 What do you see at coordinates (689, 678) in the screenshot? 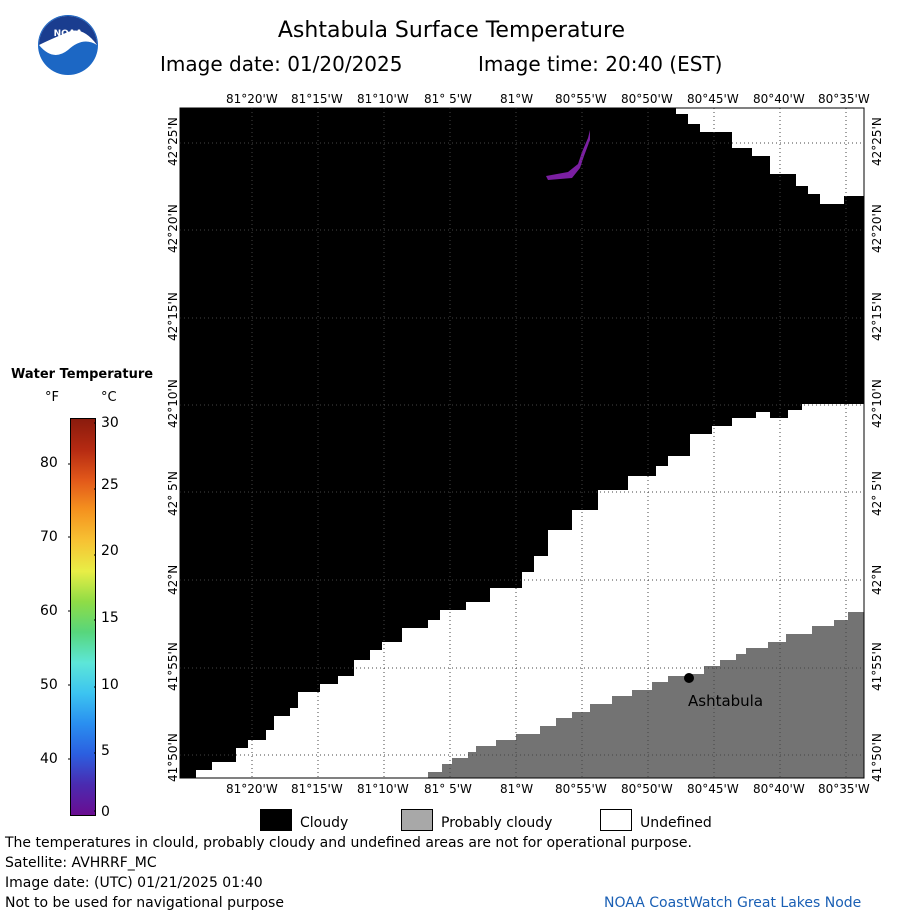
I see `ashtabula-city-dot` at bounding box center [689, 678].